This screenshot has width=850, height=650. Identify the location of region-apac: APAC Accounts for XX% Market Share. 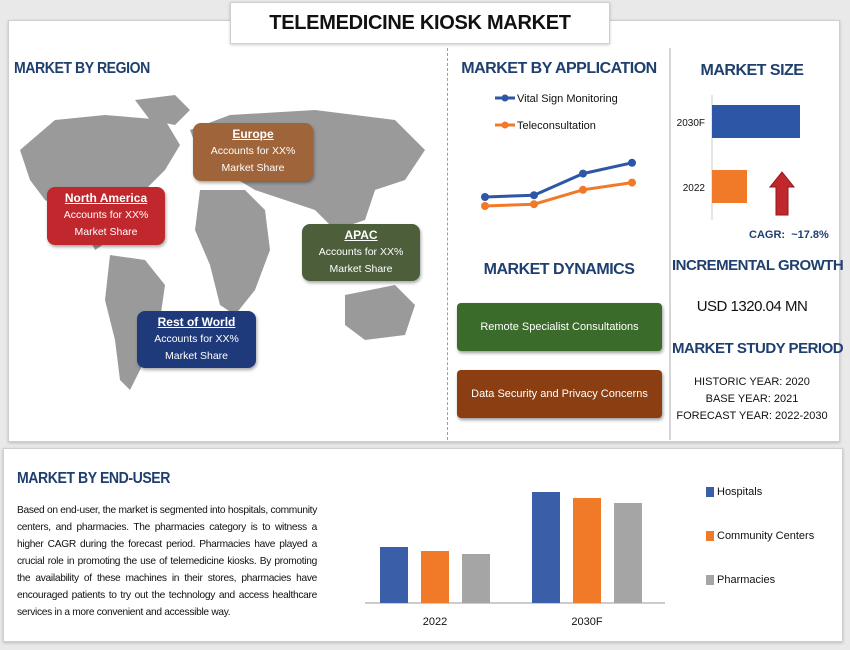
(361, 252).